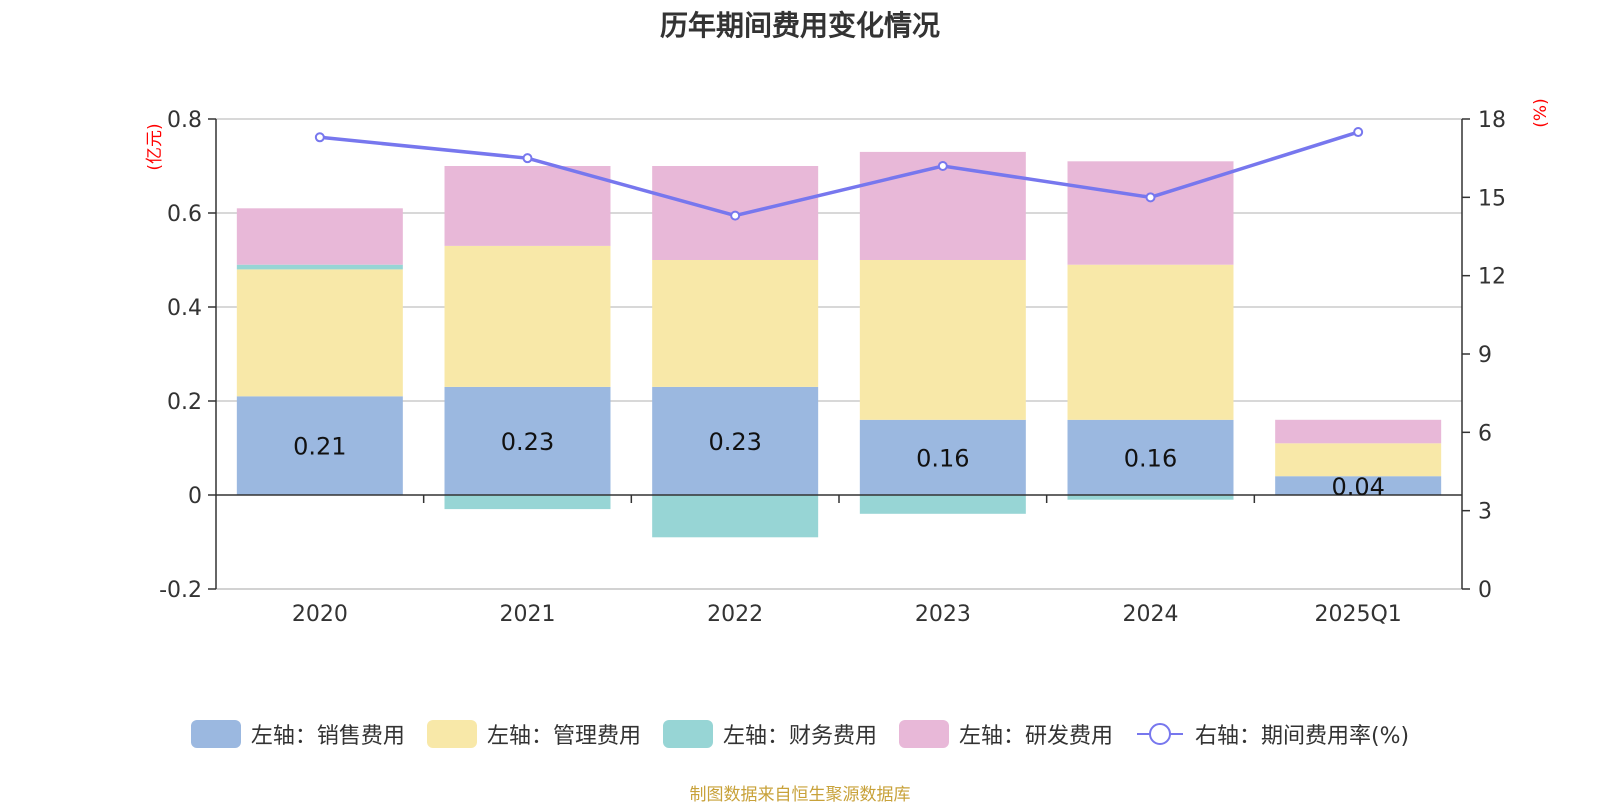 The width and height of the screenshot is (1600, 805). Describe the element at coordinates (1492, 120) in the screenshot. I see `right-tick-label: 18` at that location.